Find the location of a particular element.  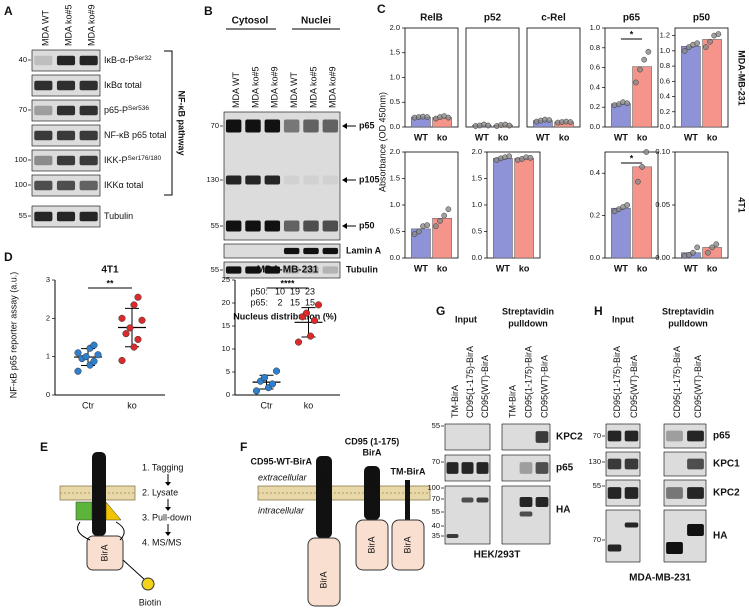

lane-label: MDA ko#5 is located at coordinates (313, 87).